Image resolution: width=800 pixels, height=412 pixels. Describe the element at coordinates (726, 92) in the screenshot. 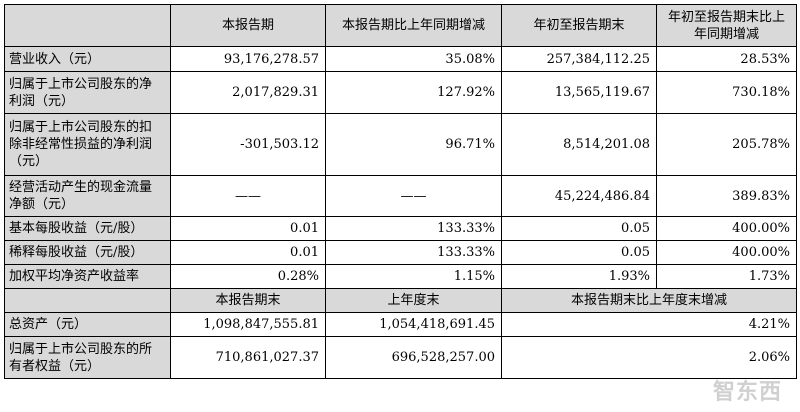

I see `cell-ytd-yoy: 730.18%` at that location.